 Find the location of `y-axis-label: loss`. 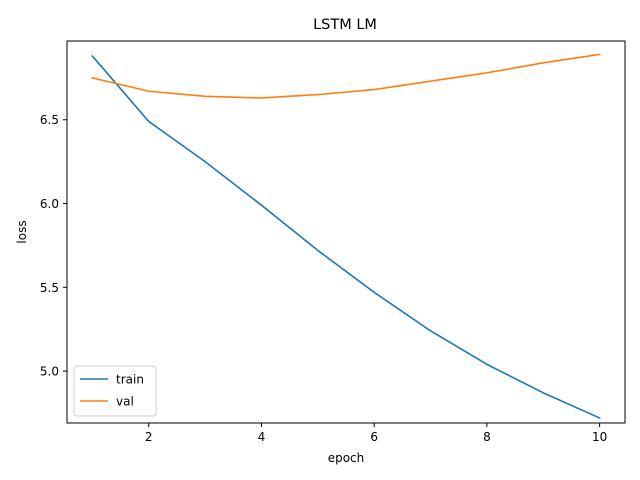

y-axis-label: loss is located at coordinates (22, 231).